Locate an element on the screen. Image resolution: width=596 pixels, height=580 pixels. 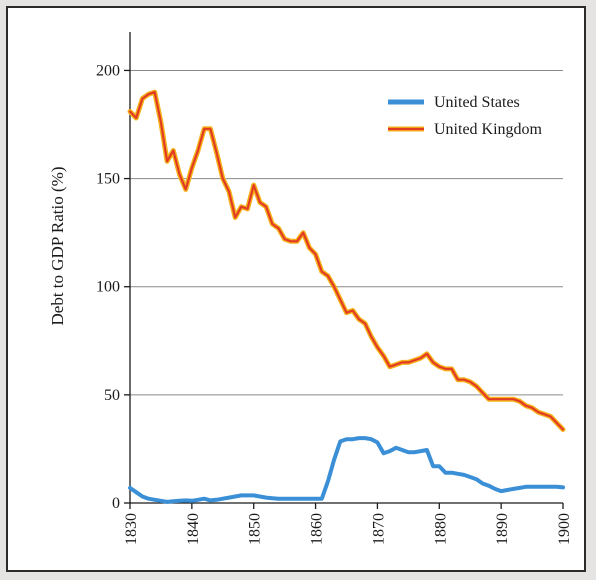
y-tick-label: 150 is located at coordinates (108, 179).